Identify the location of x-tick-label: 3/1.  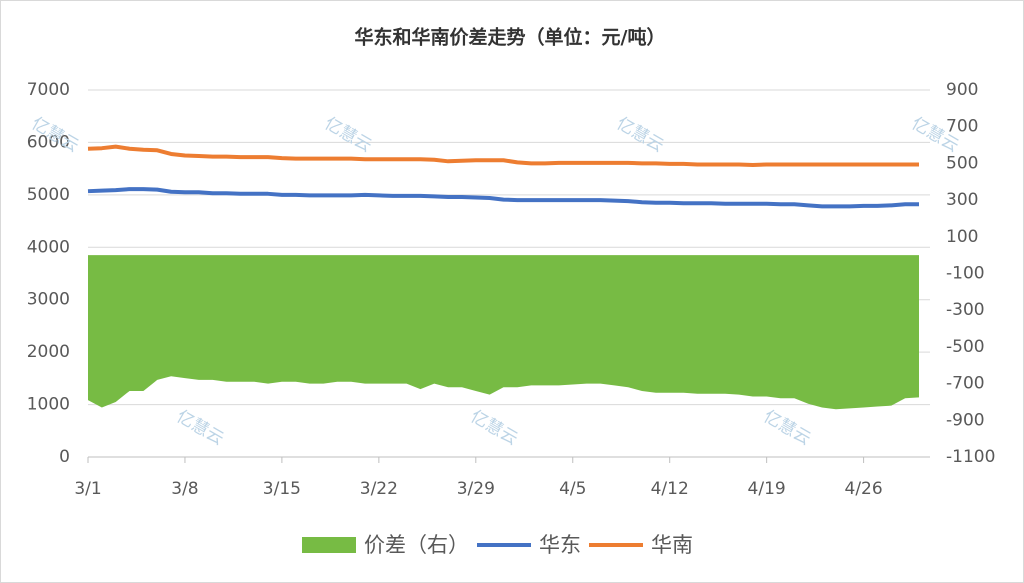
(87, 489).